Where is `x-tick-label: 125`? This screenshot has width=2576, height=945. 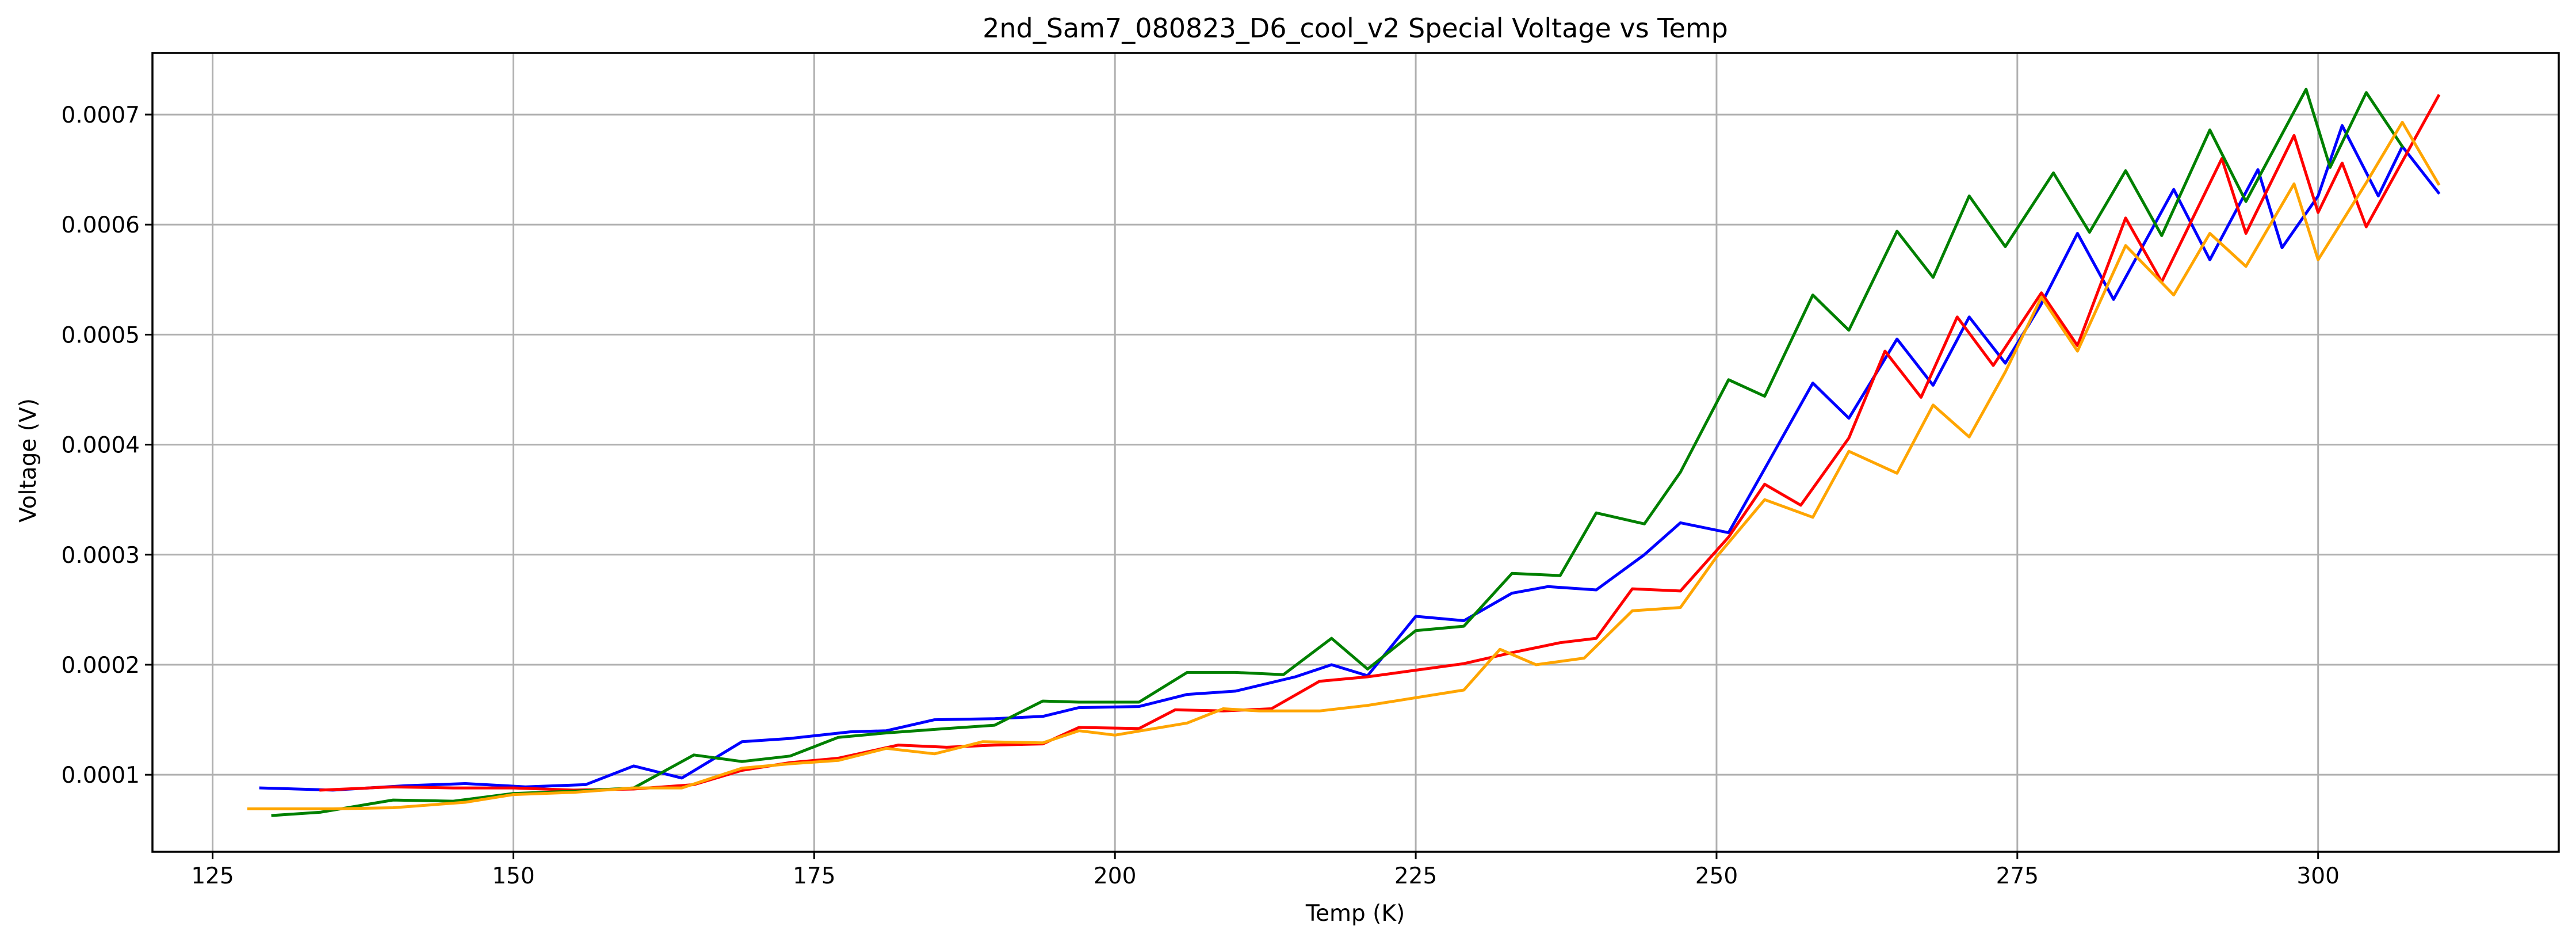
x-tick-label: 125 is located at coordinates (212, 876).